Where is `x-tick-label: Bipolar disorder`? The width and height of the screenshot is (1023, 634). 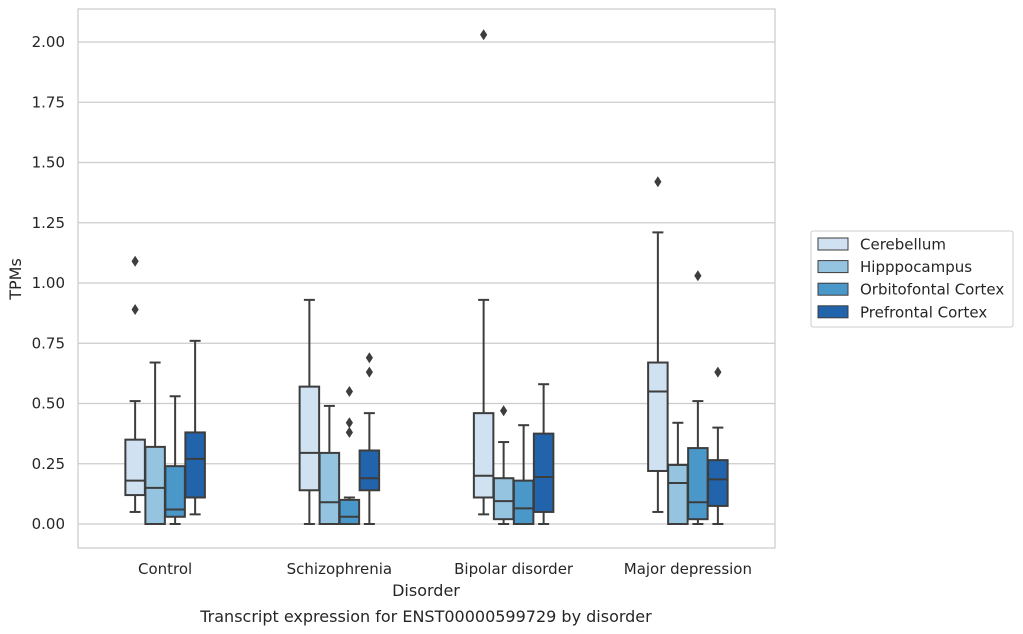 x-tick-label: Bipolar disorder is located at coordinates (514, 569).